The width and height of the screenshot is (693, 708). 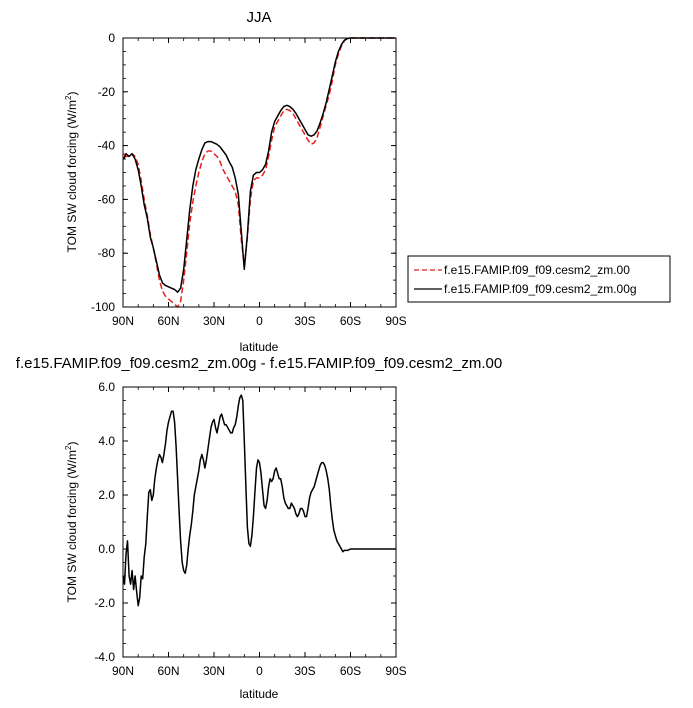 I want to click on bottom-y-axis-label-sup: 2, so click(x=68, y=447).